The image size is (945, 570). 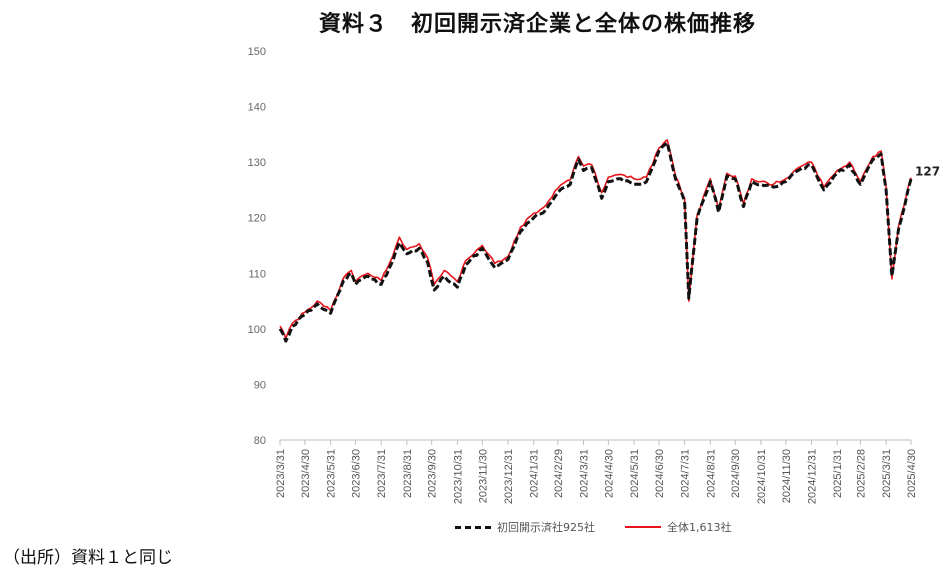 What do you see at coordinates (260, 385) in the screenshot?
I see `y-tick-label: 90` at bounding box center [260, 385].